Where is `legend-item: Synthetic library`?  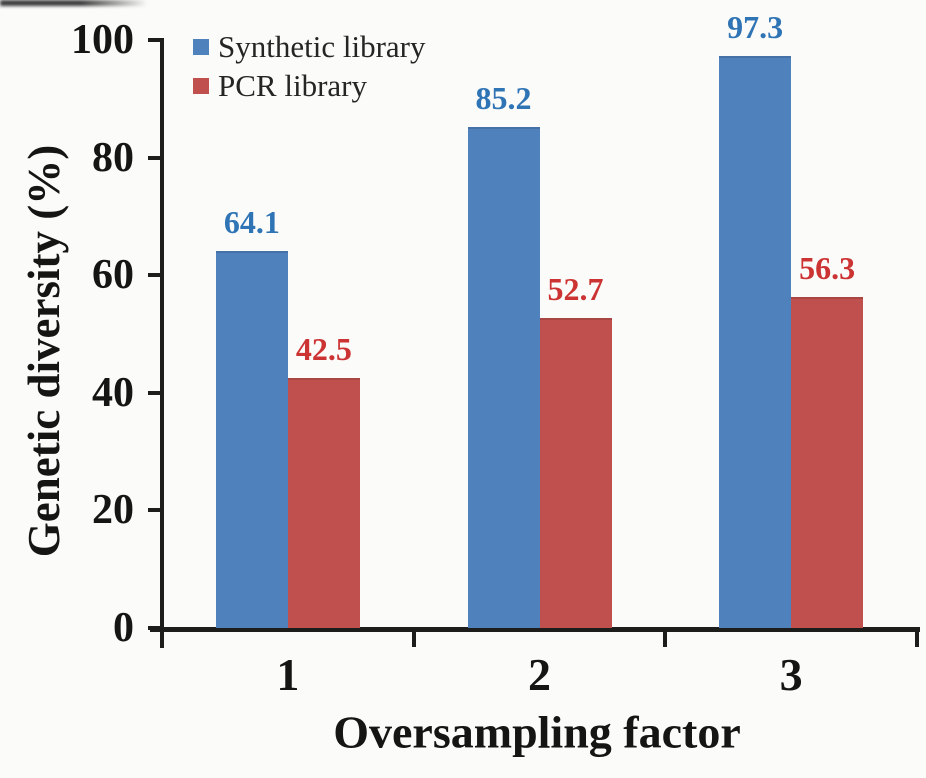 legend-item: Synthetic library is located at coordinates (309, 46).